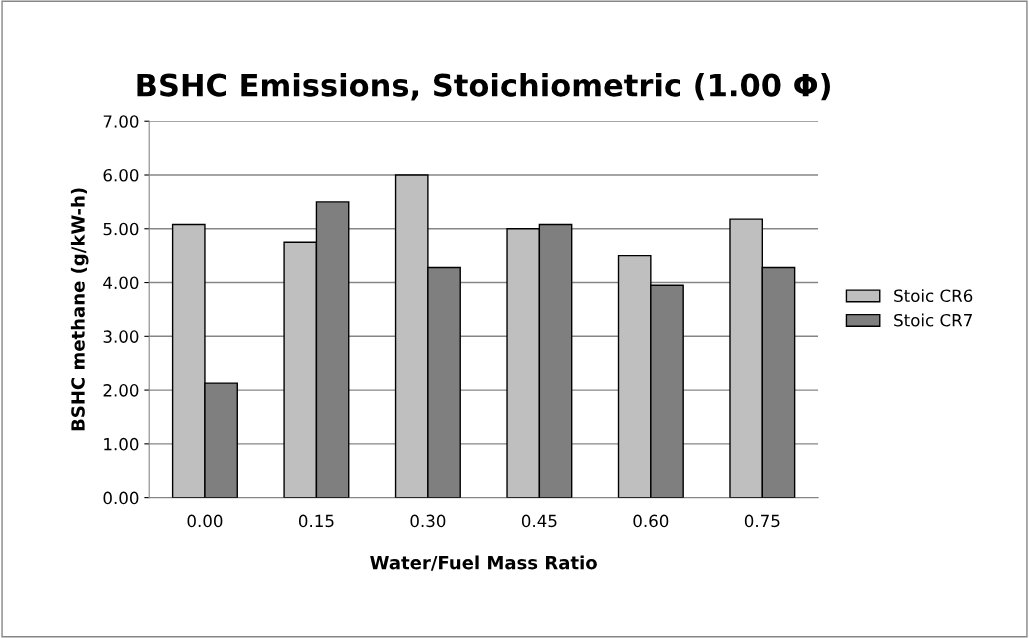 The height and width of the screenshot is (638, 1029). I want to click on x-tick-label: 0.60, so click(651, 521).